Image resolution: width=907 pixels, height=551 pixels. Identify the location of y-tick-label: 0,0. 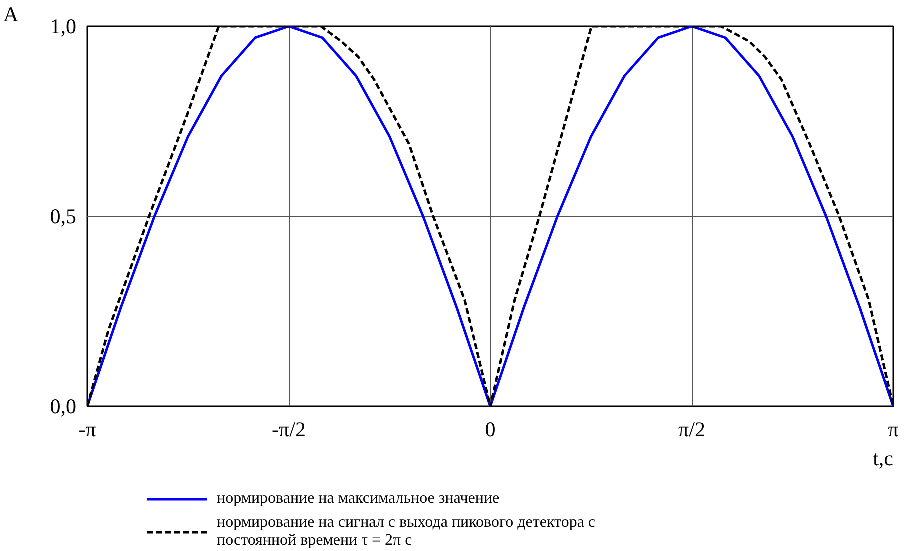
(63, 406).